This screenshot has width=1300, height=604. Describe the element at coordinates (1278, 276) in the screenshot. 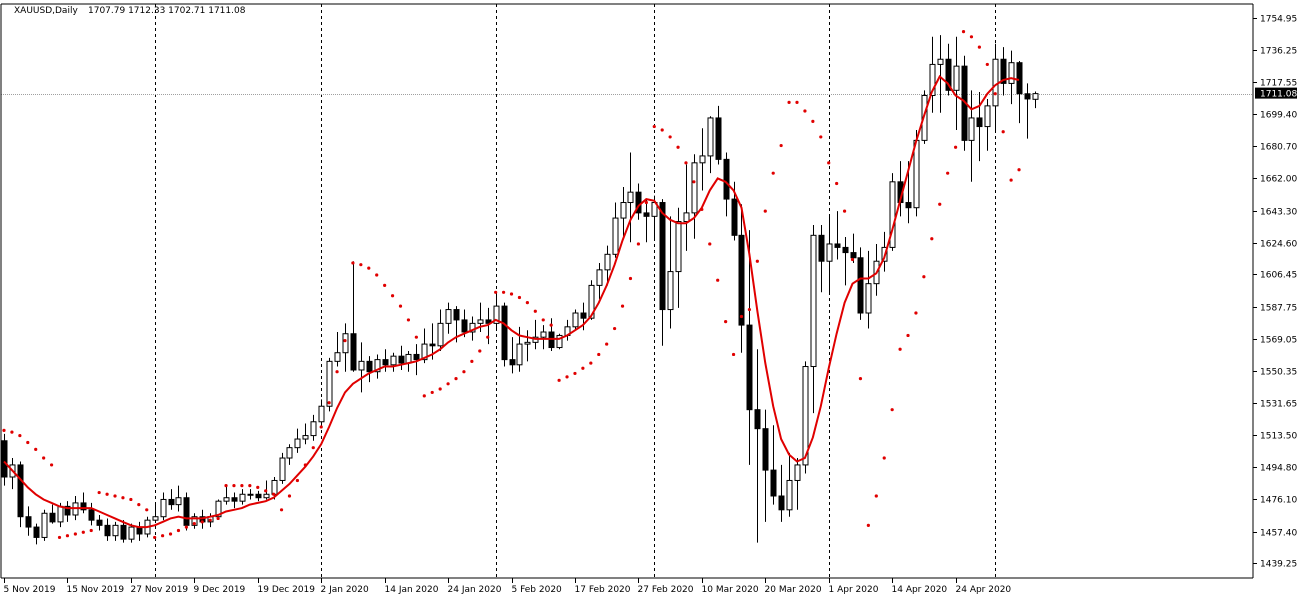

I see `y-tick-label: 1606.45` at that location.